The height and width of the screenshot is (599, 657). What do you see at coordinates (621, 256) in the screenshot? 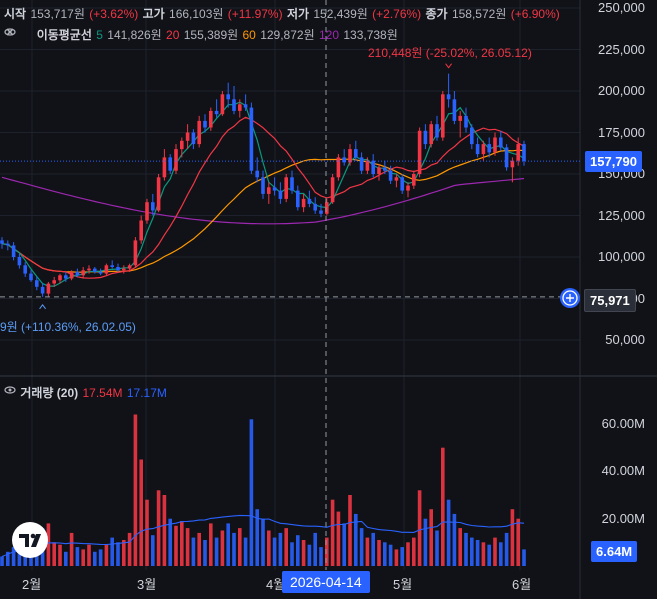
I see `price-tick-label: 100,000` at bounding box center [621, 256].